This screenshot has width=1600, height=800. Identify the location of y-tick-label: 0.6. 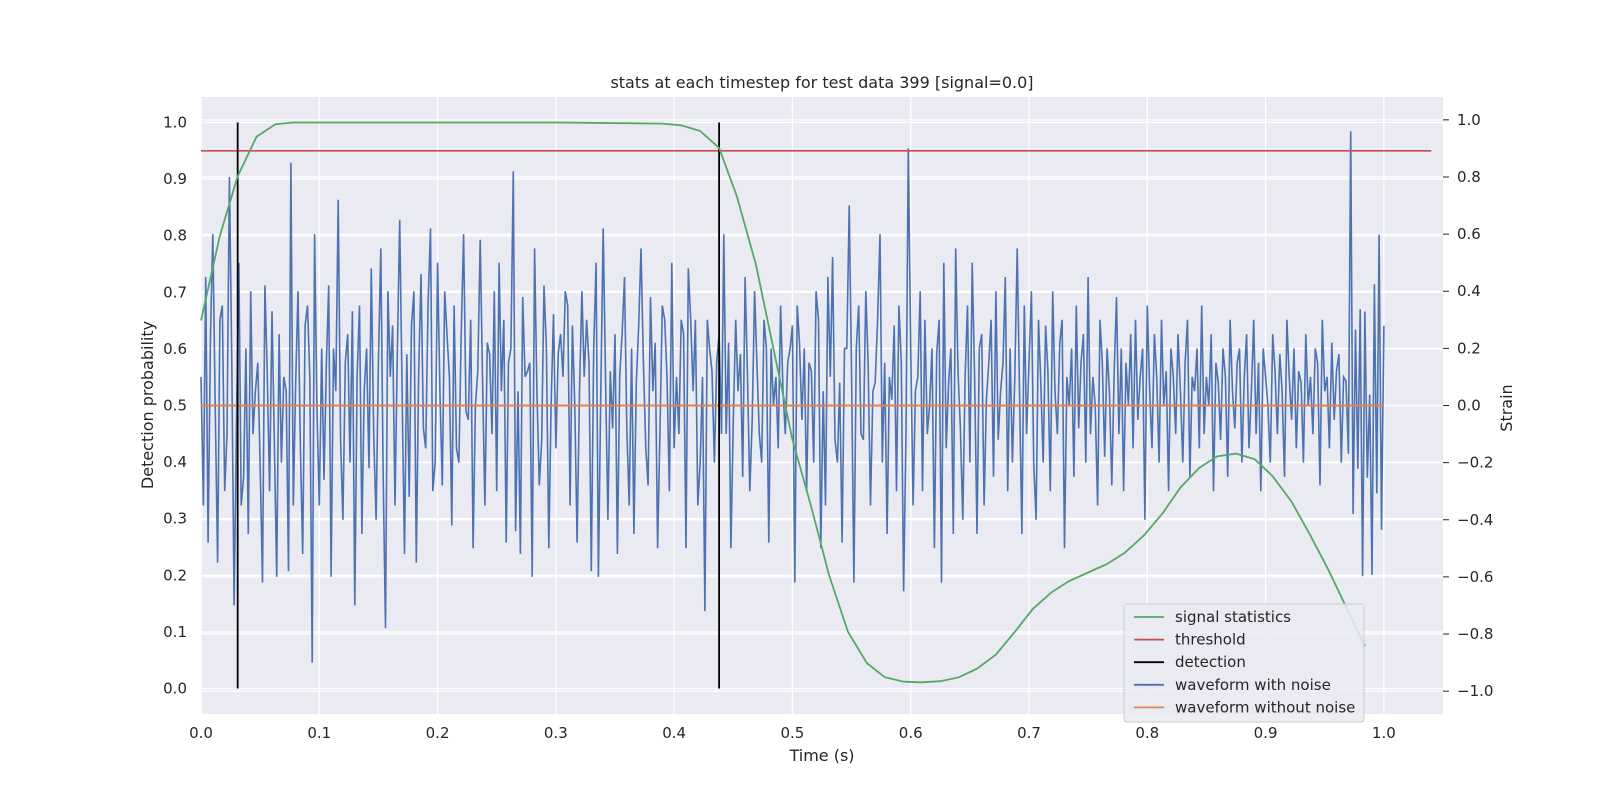
(175, 349).